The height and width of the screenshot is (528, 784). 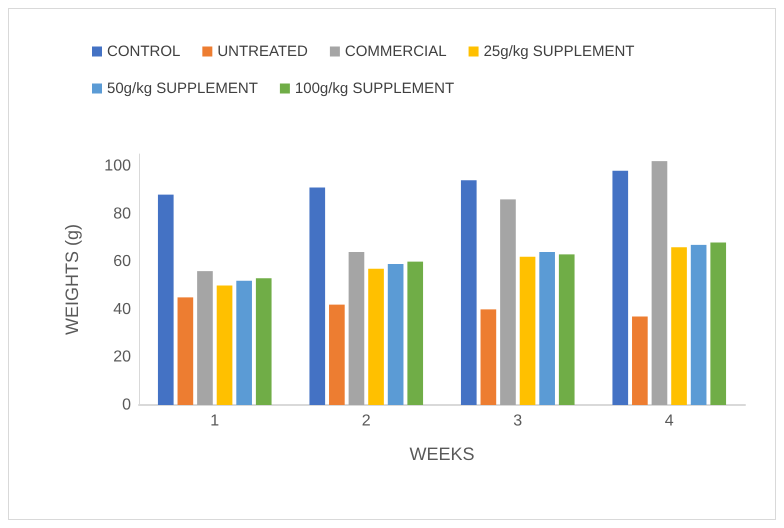 What do you see at coordinates (122, 213) in the screenshot?
I see `y-tick-label: 80` at bounding box center [122, 213].